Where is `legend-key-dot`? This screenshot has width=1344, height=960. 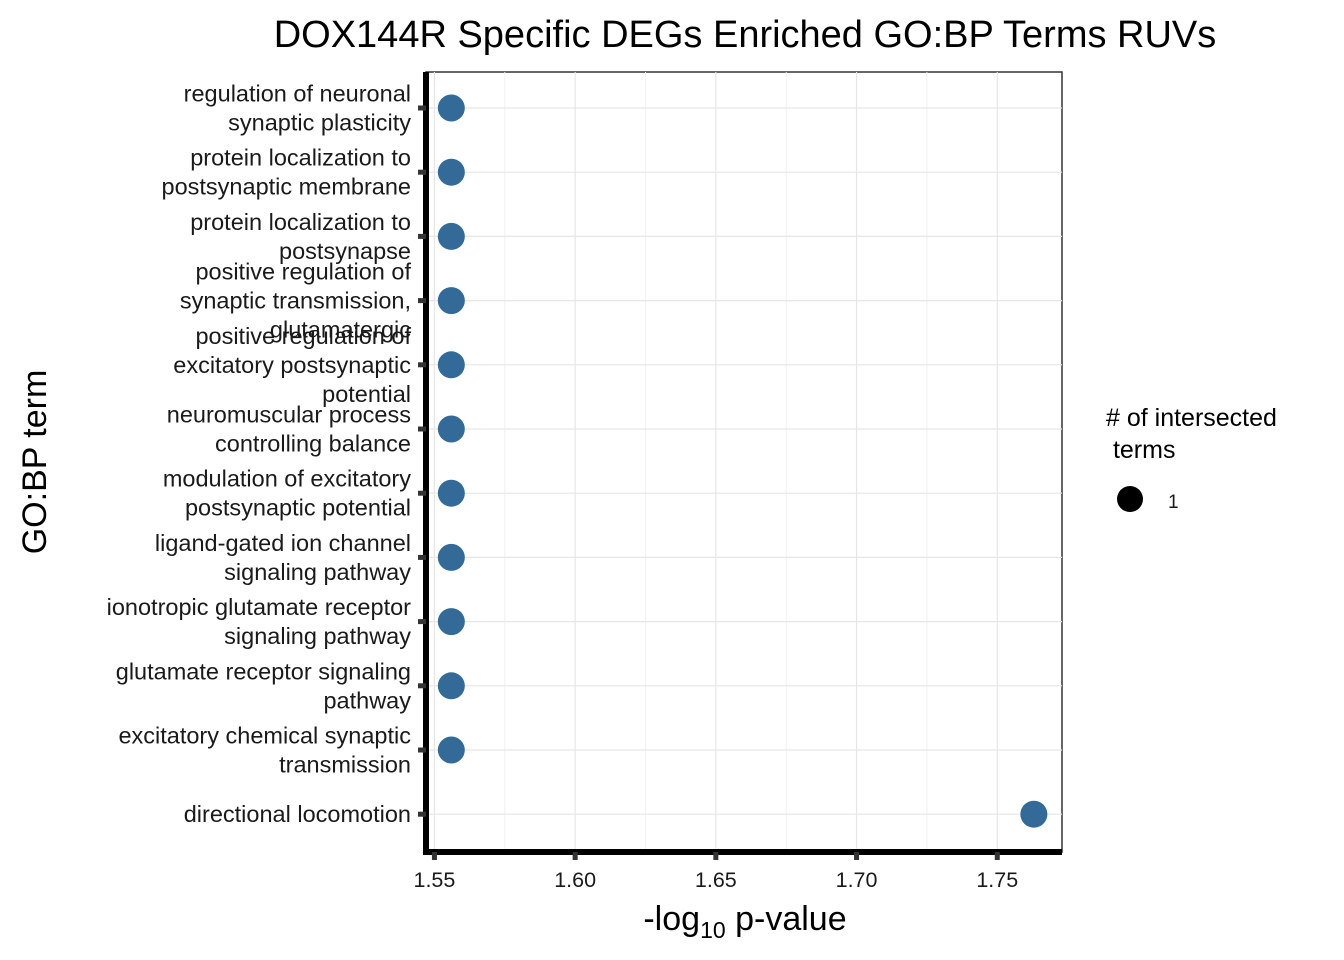 legend-key-dot is located at coordinates (1130, 499).